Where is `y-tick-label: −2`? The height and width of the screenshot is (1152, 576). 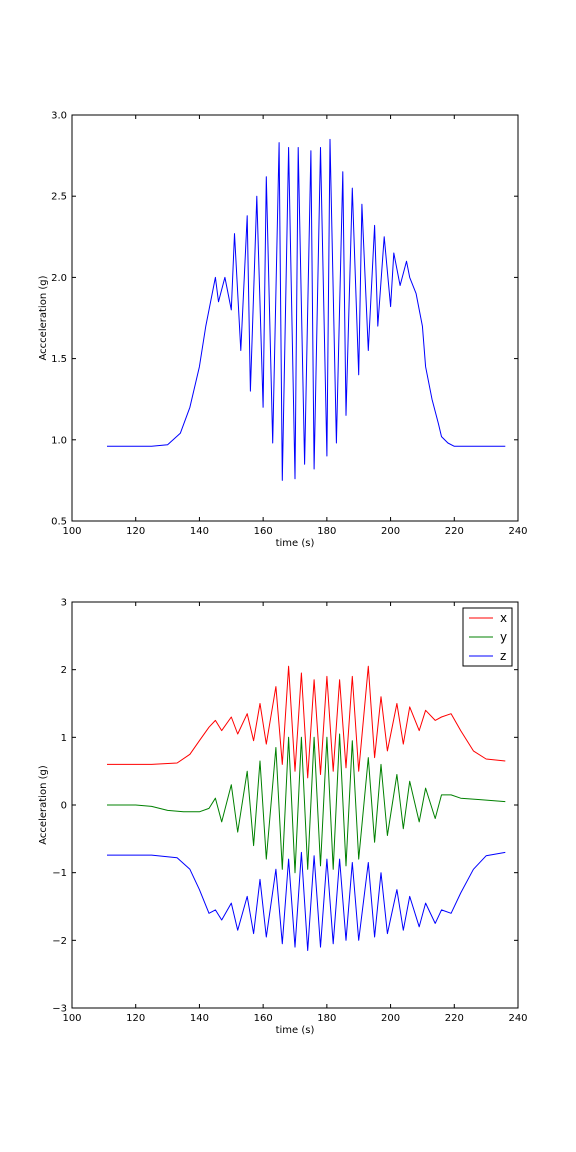
y-tick-label: −2 is located at coordinates (59, 941).